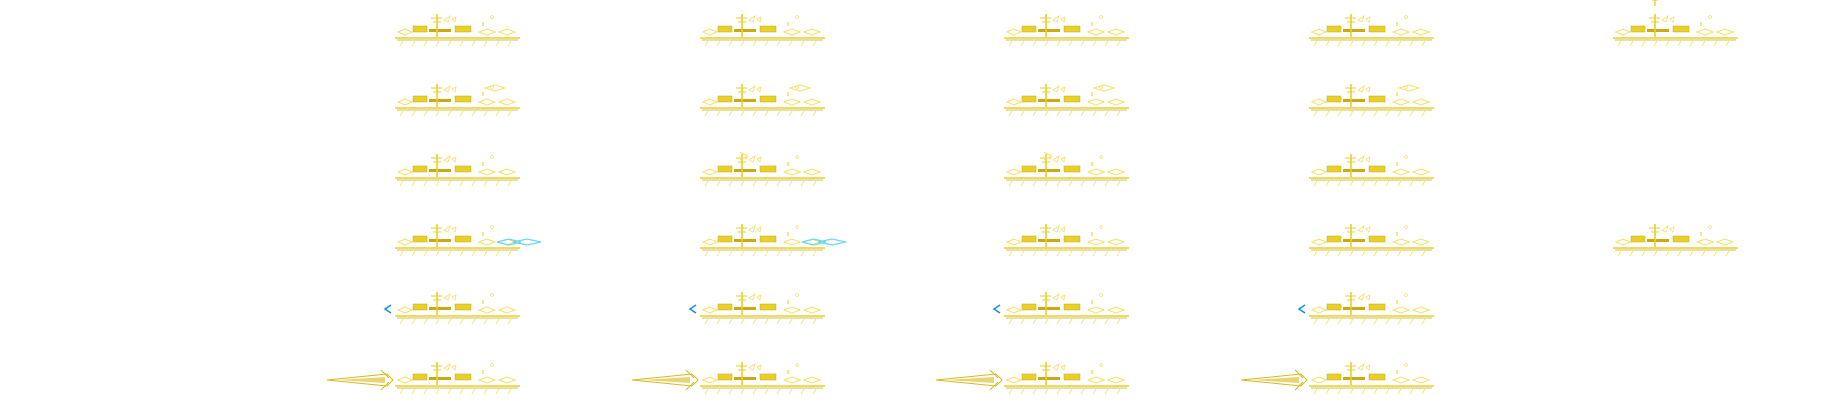 Image resolution: width=1824 pixels, height=420 pixels. I want to click on ship-sprite-sail-down, so click(457, 170).